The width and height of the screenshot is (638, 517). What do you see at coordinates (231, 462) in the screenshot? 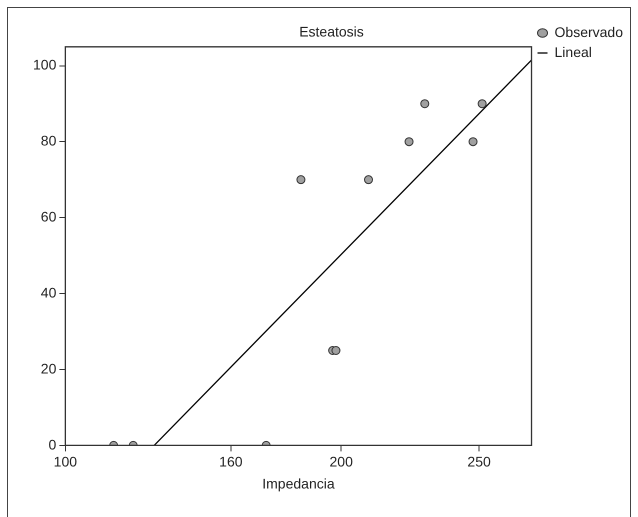
I see `x-tick-label: 160` at bounding box center [231, 462].